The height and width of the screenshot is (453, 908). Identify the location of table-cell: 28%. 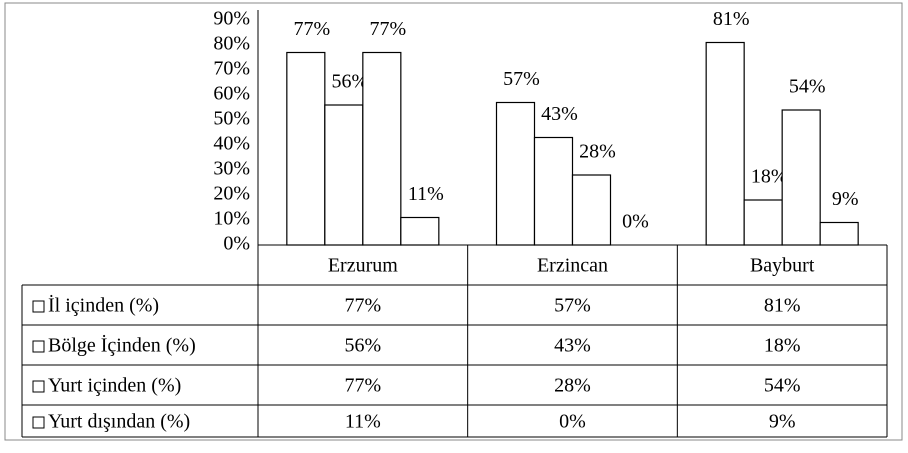
(572, 386).